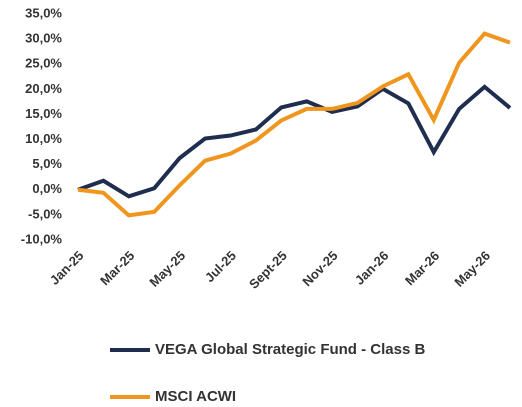 The image size is (522, 407). Describe the element at coordinates (472, 269) in the screenshot. I see `x-tick-label: May-26` at that location.